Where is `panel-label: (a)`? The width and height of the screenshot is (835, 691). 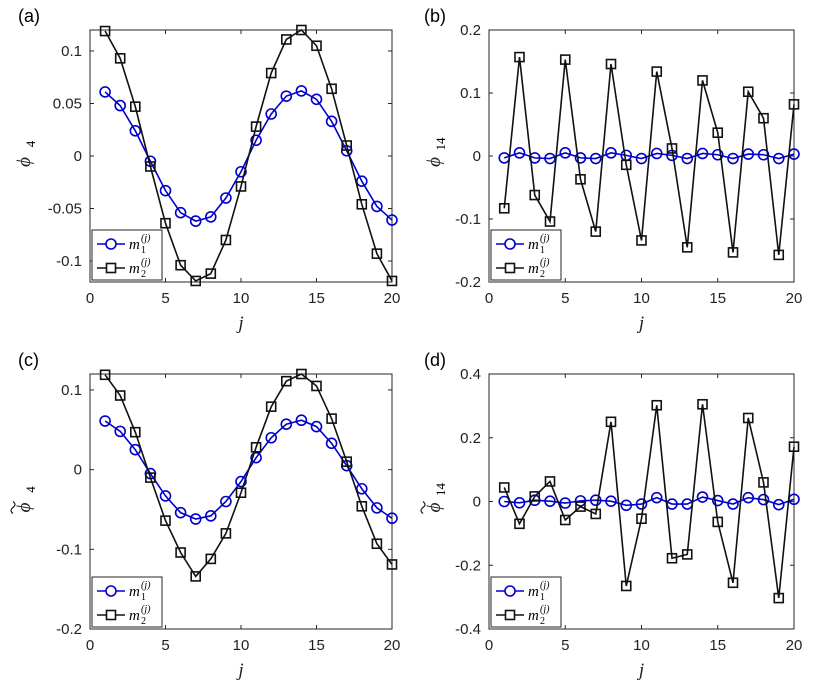 panel-label: (a) is located at coordinates (29, 16).